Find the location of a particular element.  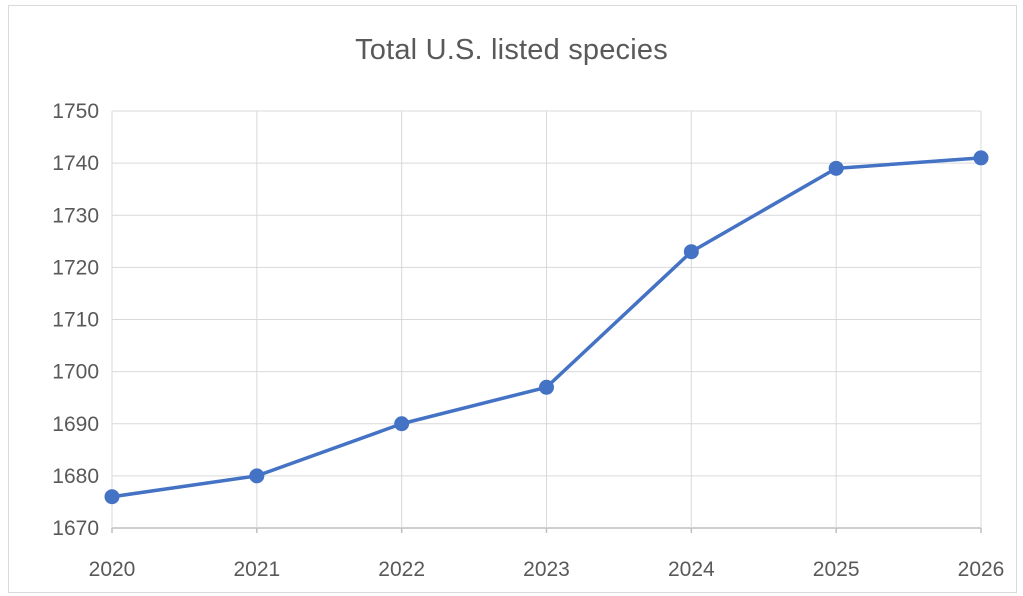

y-tick-label: 1700 is located at coordinates (75, 372).